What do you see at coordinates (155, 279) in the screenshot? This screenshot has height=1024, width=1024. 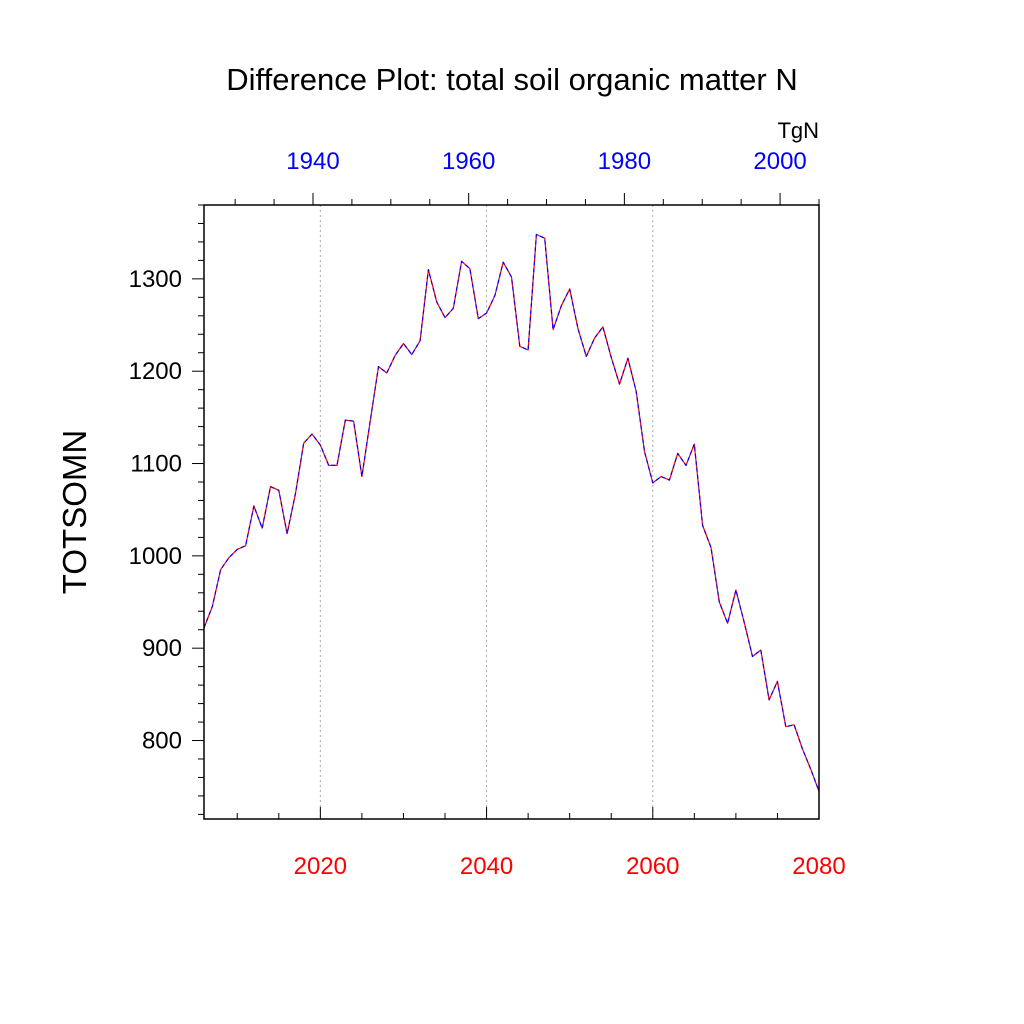 I see `y-tick-label: 1300` at bounding box center [155, 279].